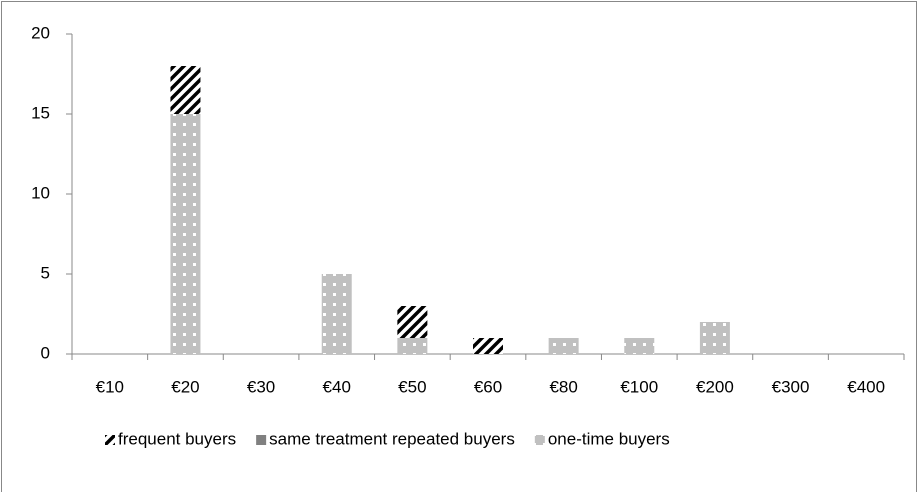 Image resolution: width=919 pixels, height=497 pixels. What do you see at coordinates (563, 386) in the screenshot?
I see `x-tick-label: €80` at bounding box center [563, 386].